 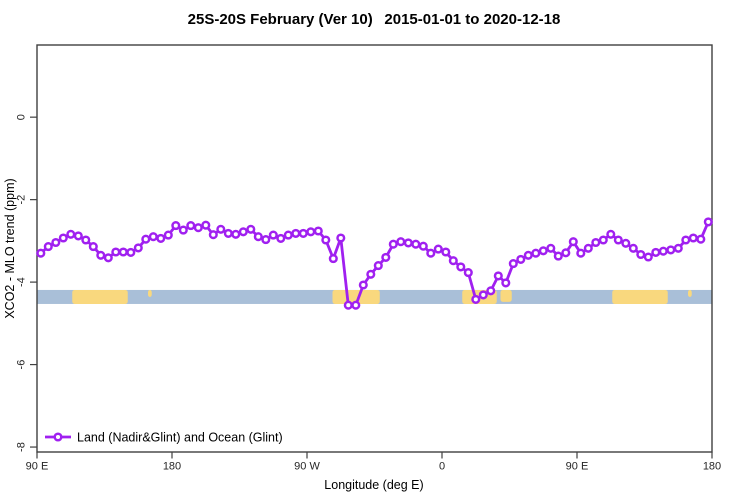 What do you see at coordinates (356, 296) in the screenshot?
I see `map-strip-land-south-america` at bounding box center [356, 296].